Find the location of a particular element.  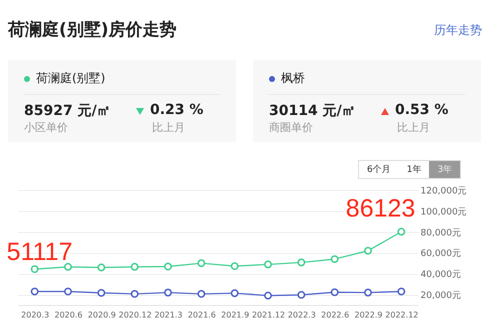

text: 商圈单价 is located at coordinates (291, 127).